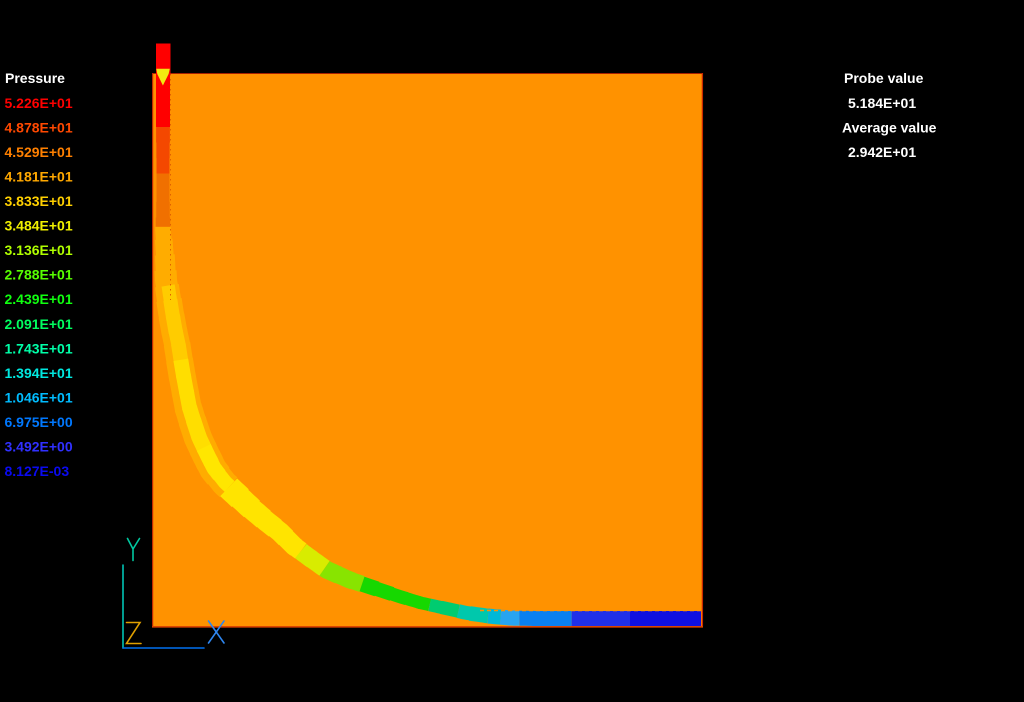  I want to click on svg-text: Pressure, so click(35, 78).